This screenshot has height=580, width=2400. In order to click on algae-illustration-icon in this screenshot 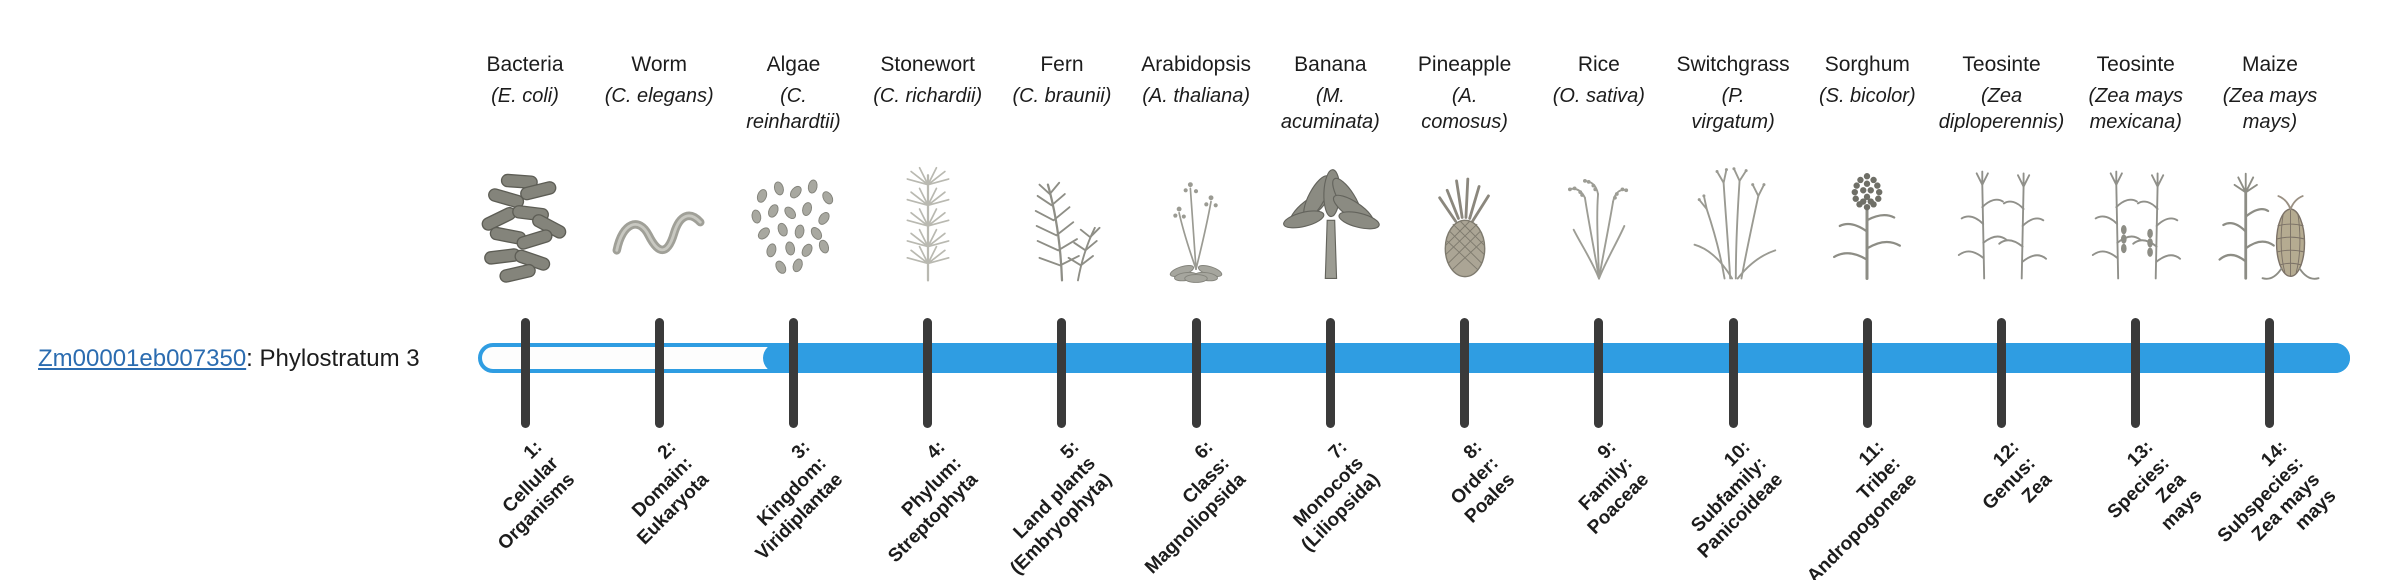, I will do `click(793, 217)`.